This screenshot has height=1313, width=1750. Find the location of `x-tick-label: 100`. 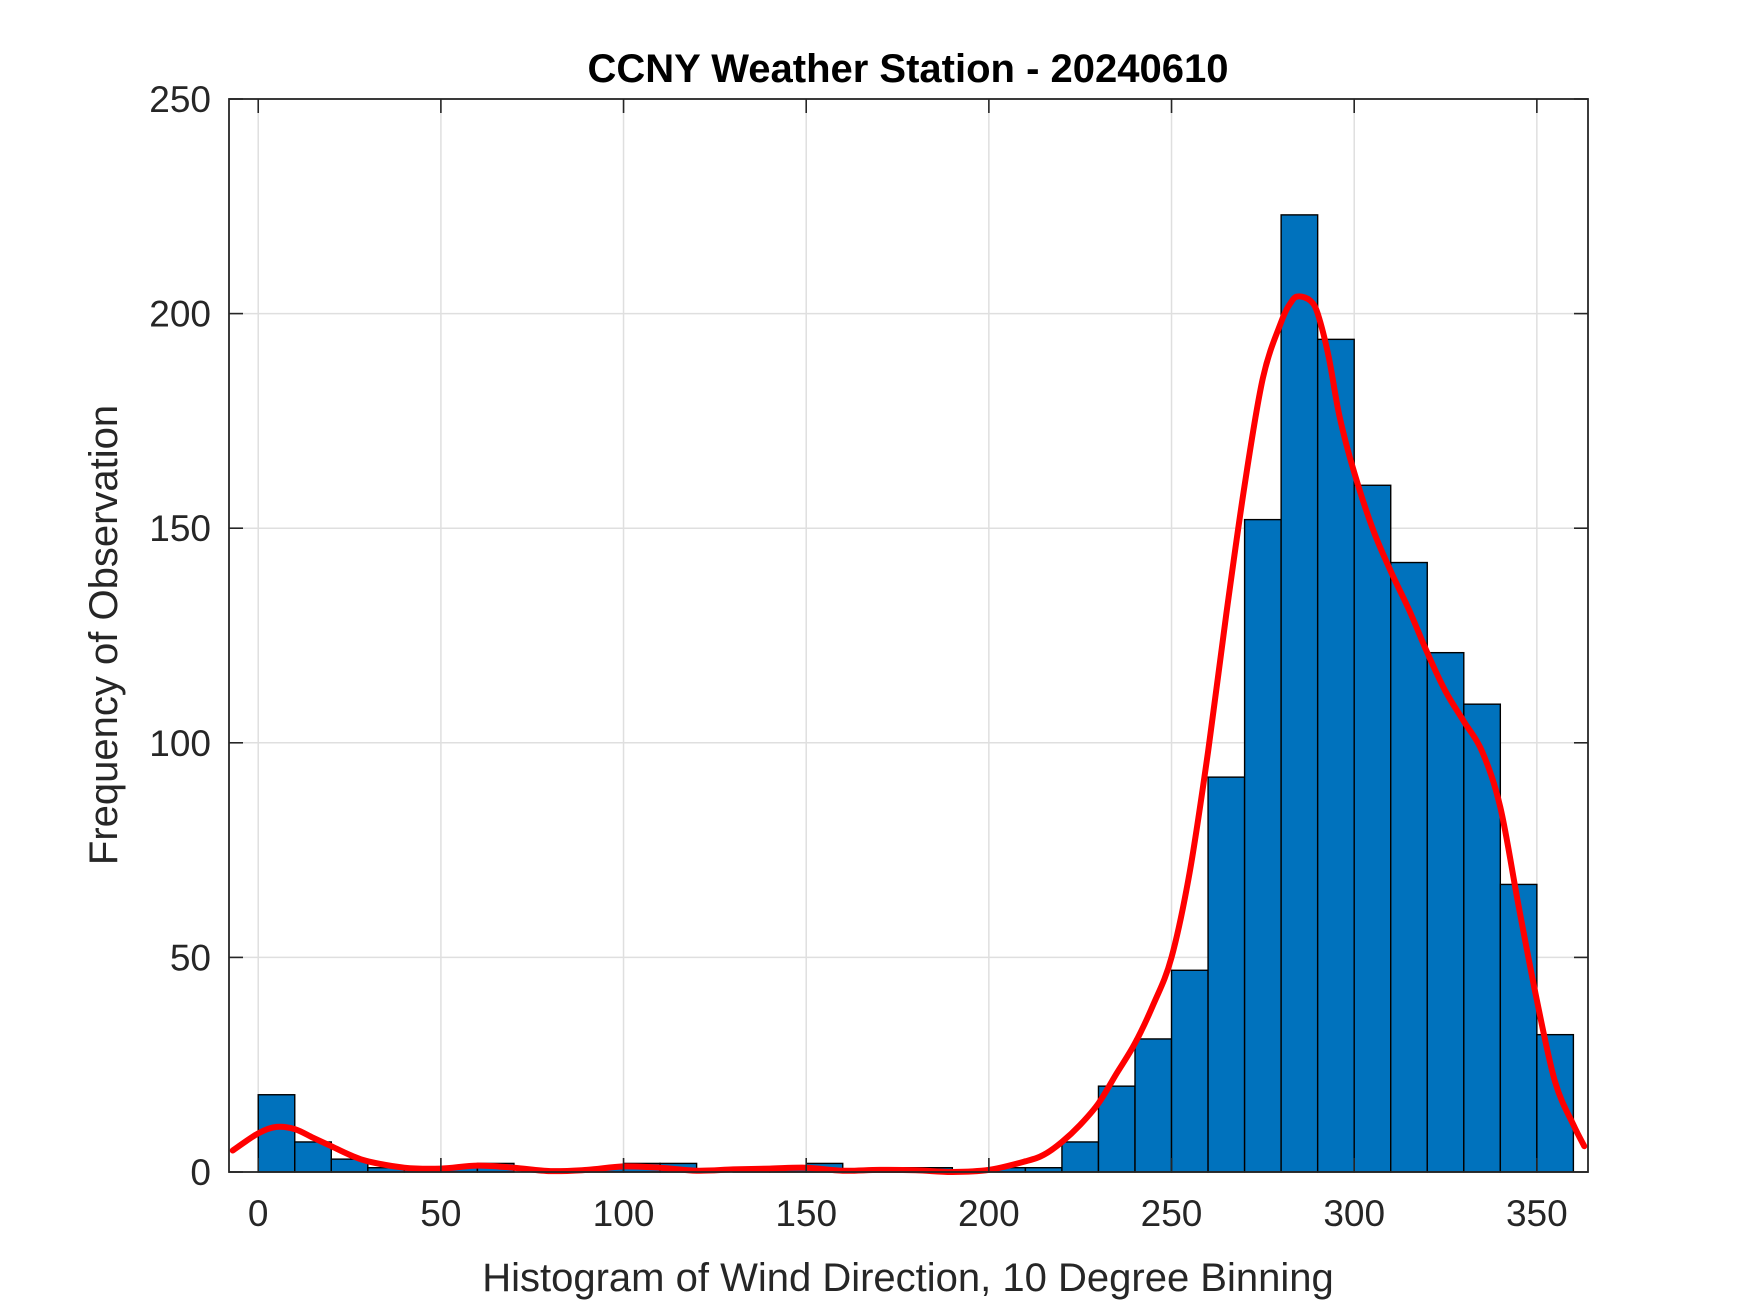

x-tick-label: 100 is located at coordinates (624, 1213).